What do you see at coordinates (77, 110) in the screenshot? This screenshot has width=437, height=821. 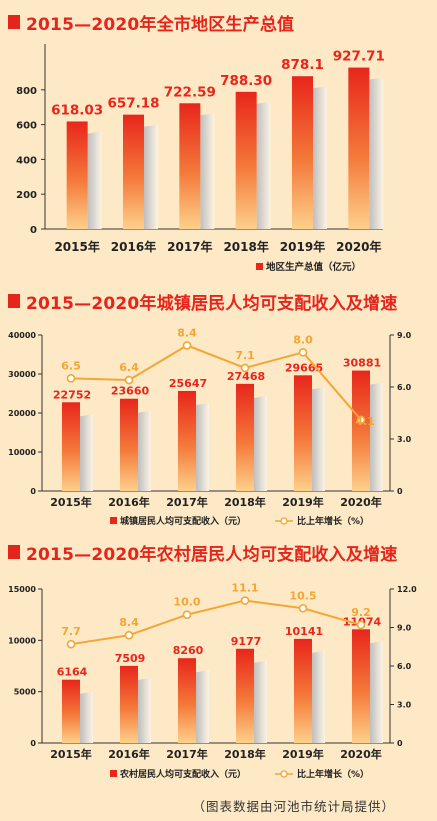 I see `bar-value-label: 618.03` at bounding box center [77, 110].